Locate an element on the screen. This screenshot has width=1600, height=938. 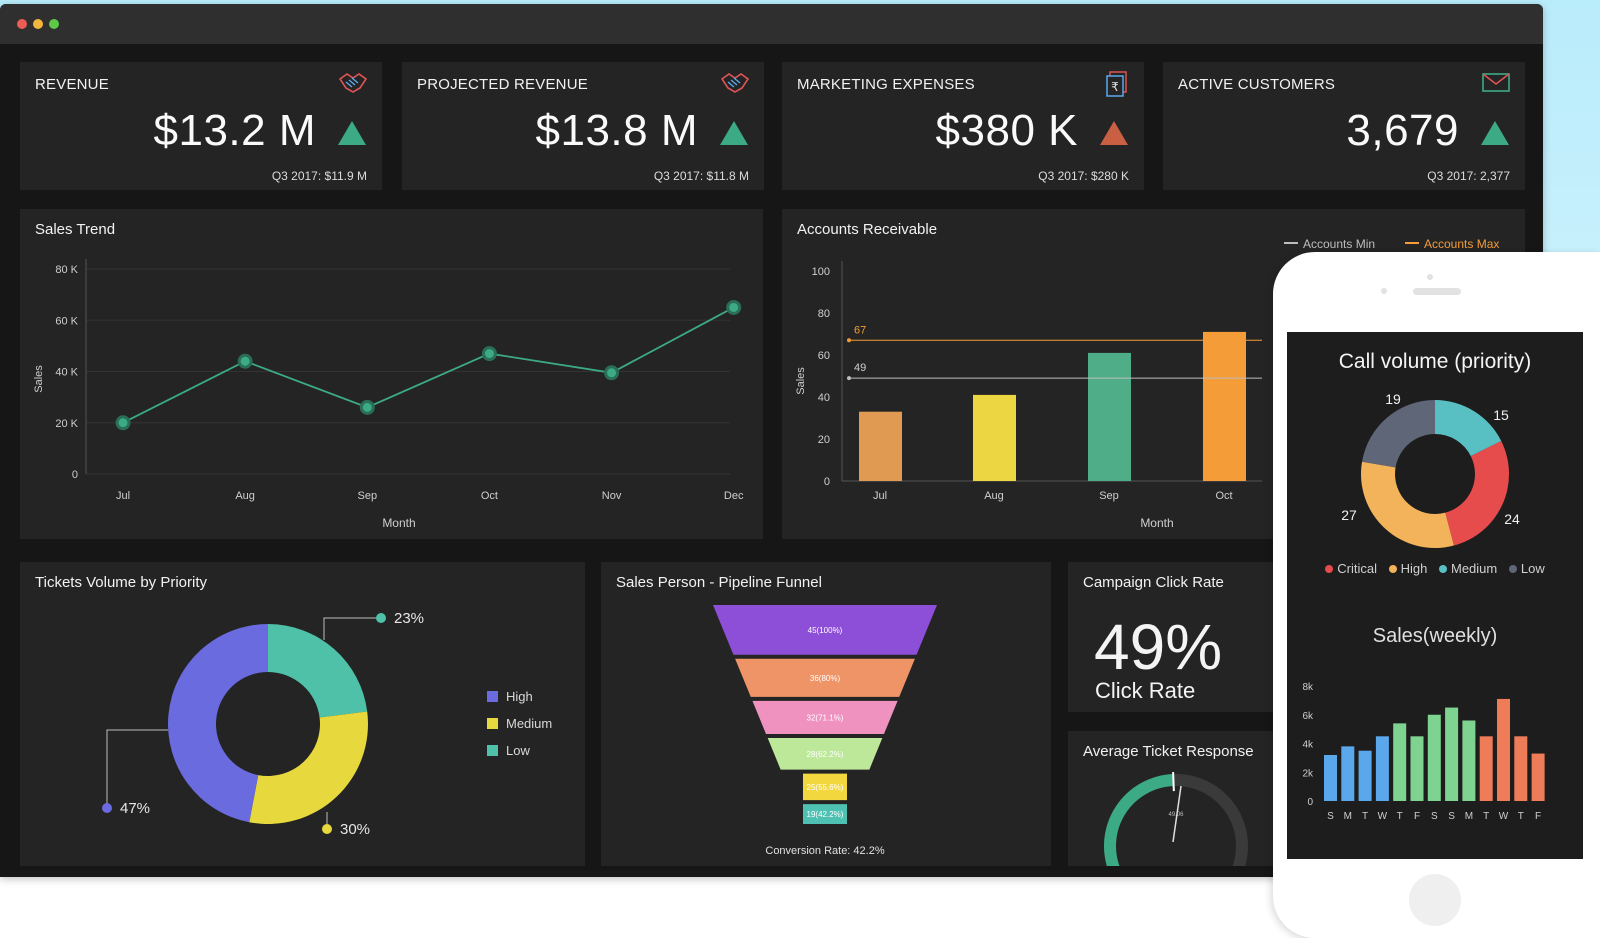
kpi-card-active-customers: ACTIVE CUSTOMERS 3,679 Q3 2017: 2,377 is located at coordinates (1344, 126).